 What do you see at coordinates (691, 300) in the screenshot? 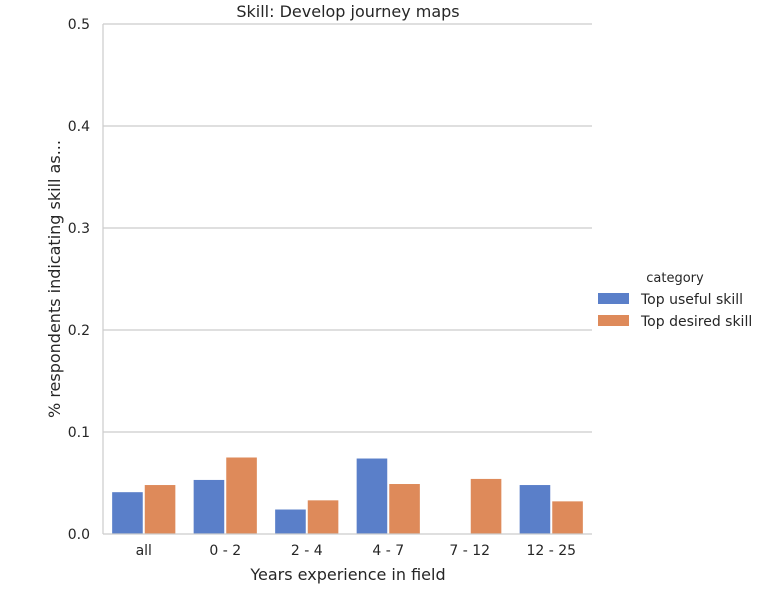
I see `legend-label-top-useful-skill: Top useful skill` at bounding box center [691, 300].